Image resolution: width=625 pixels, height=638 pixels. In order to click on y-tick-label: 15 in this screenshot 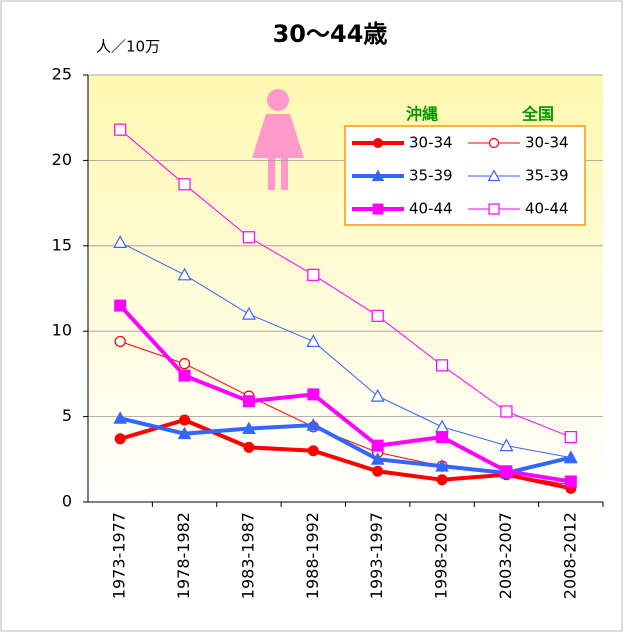, I will do `click(62, 244)`.